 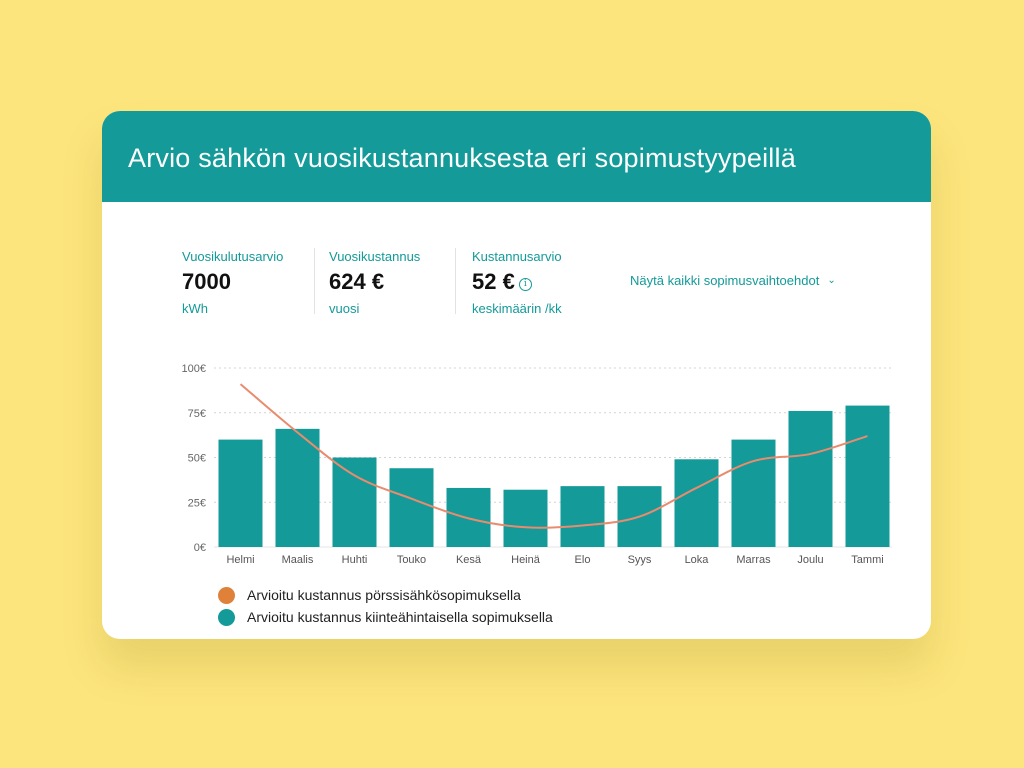 I want to click on fixed-price-bars, so click(x=554, y=476).